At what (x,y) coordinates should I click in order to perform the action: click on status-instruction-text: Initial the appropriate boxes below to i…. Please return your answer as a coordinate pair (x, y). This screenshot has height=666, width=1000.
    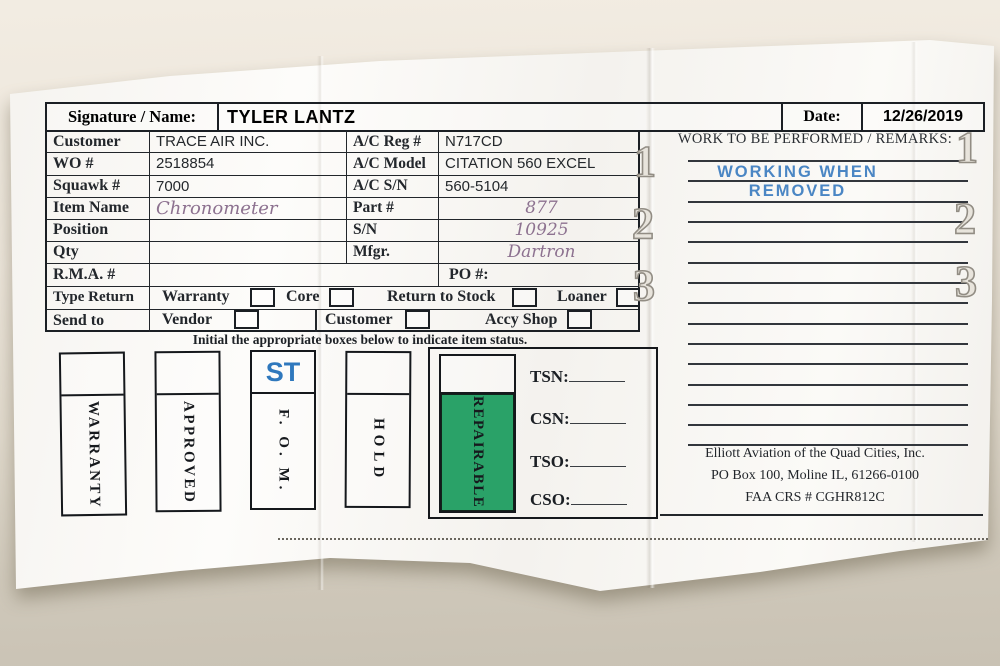
    Looking at the image, I should click on (360, 339).